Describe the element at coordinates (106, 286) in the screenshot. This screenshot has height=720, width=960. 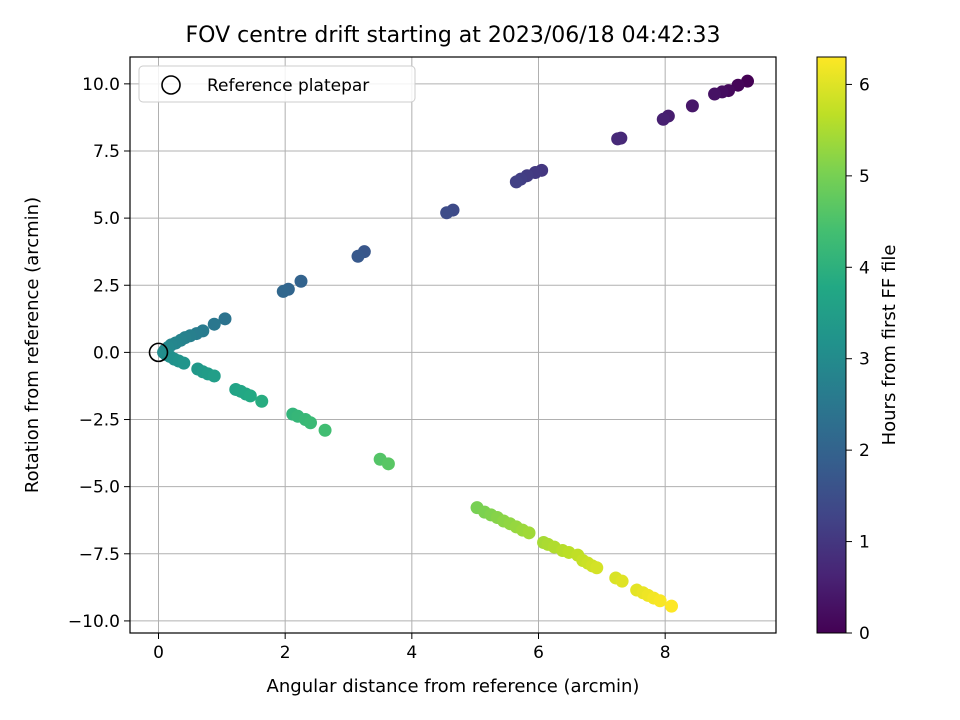
I see `y-tick-label: 2.5` at that location.